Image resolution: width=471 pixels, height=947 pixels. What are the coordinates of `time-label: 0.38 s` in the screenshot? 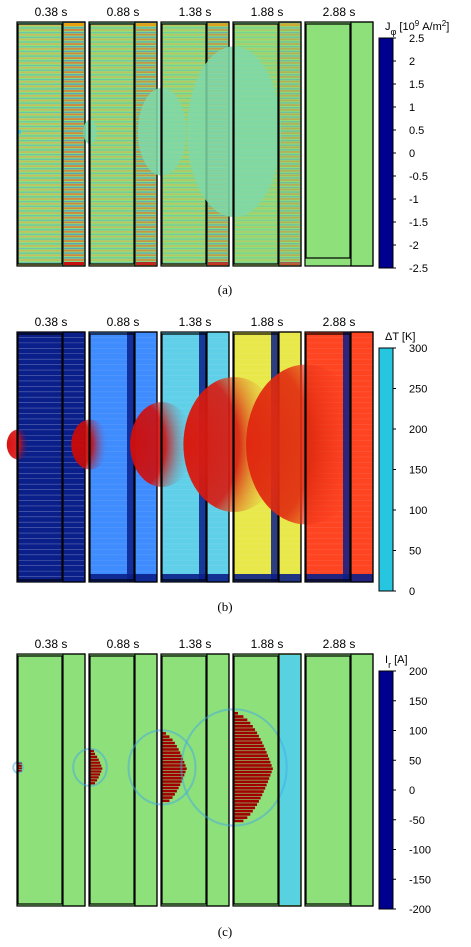 It's located at (51, 322).